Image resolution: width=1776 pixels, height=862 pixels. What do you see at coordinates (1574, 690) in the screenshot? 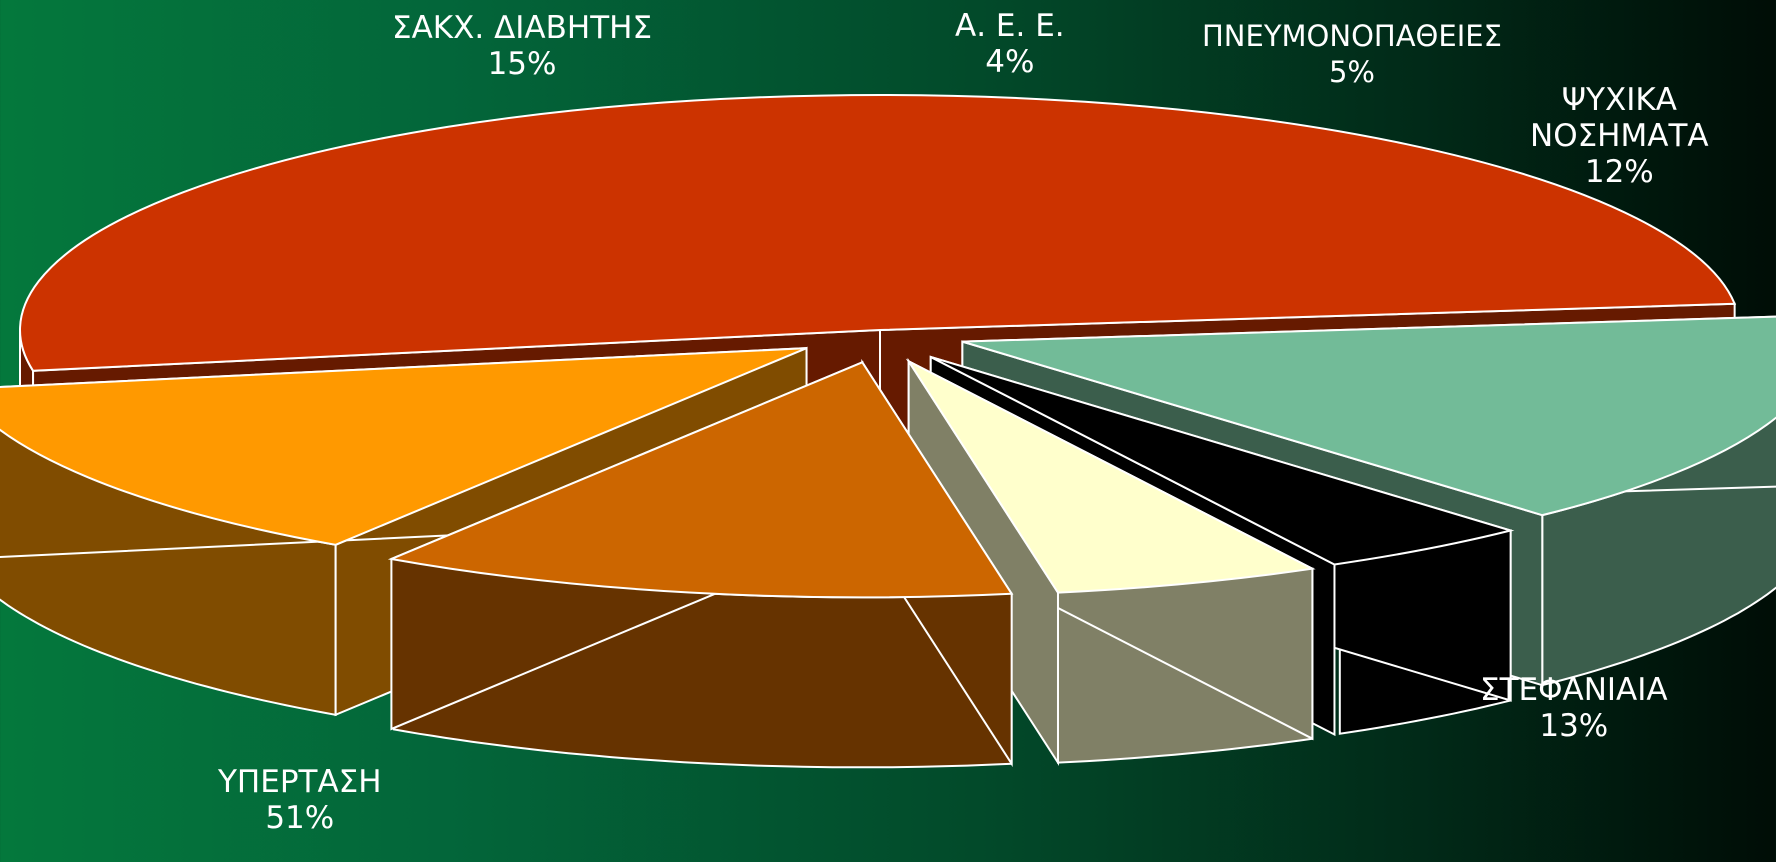
I see `slice-label-text: ΣΤΕΦΑΝΙΑΙΑ` at bounding box center [1574, 690].